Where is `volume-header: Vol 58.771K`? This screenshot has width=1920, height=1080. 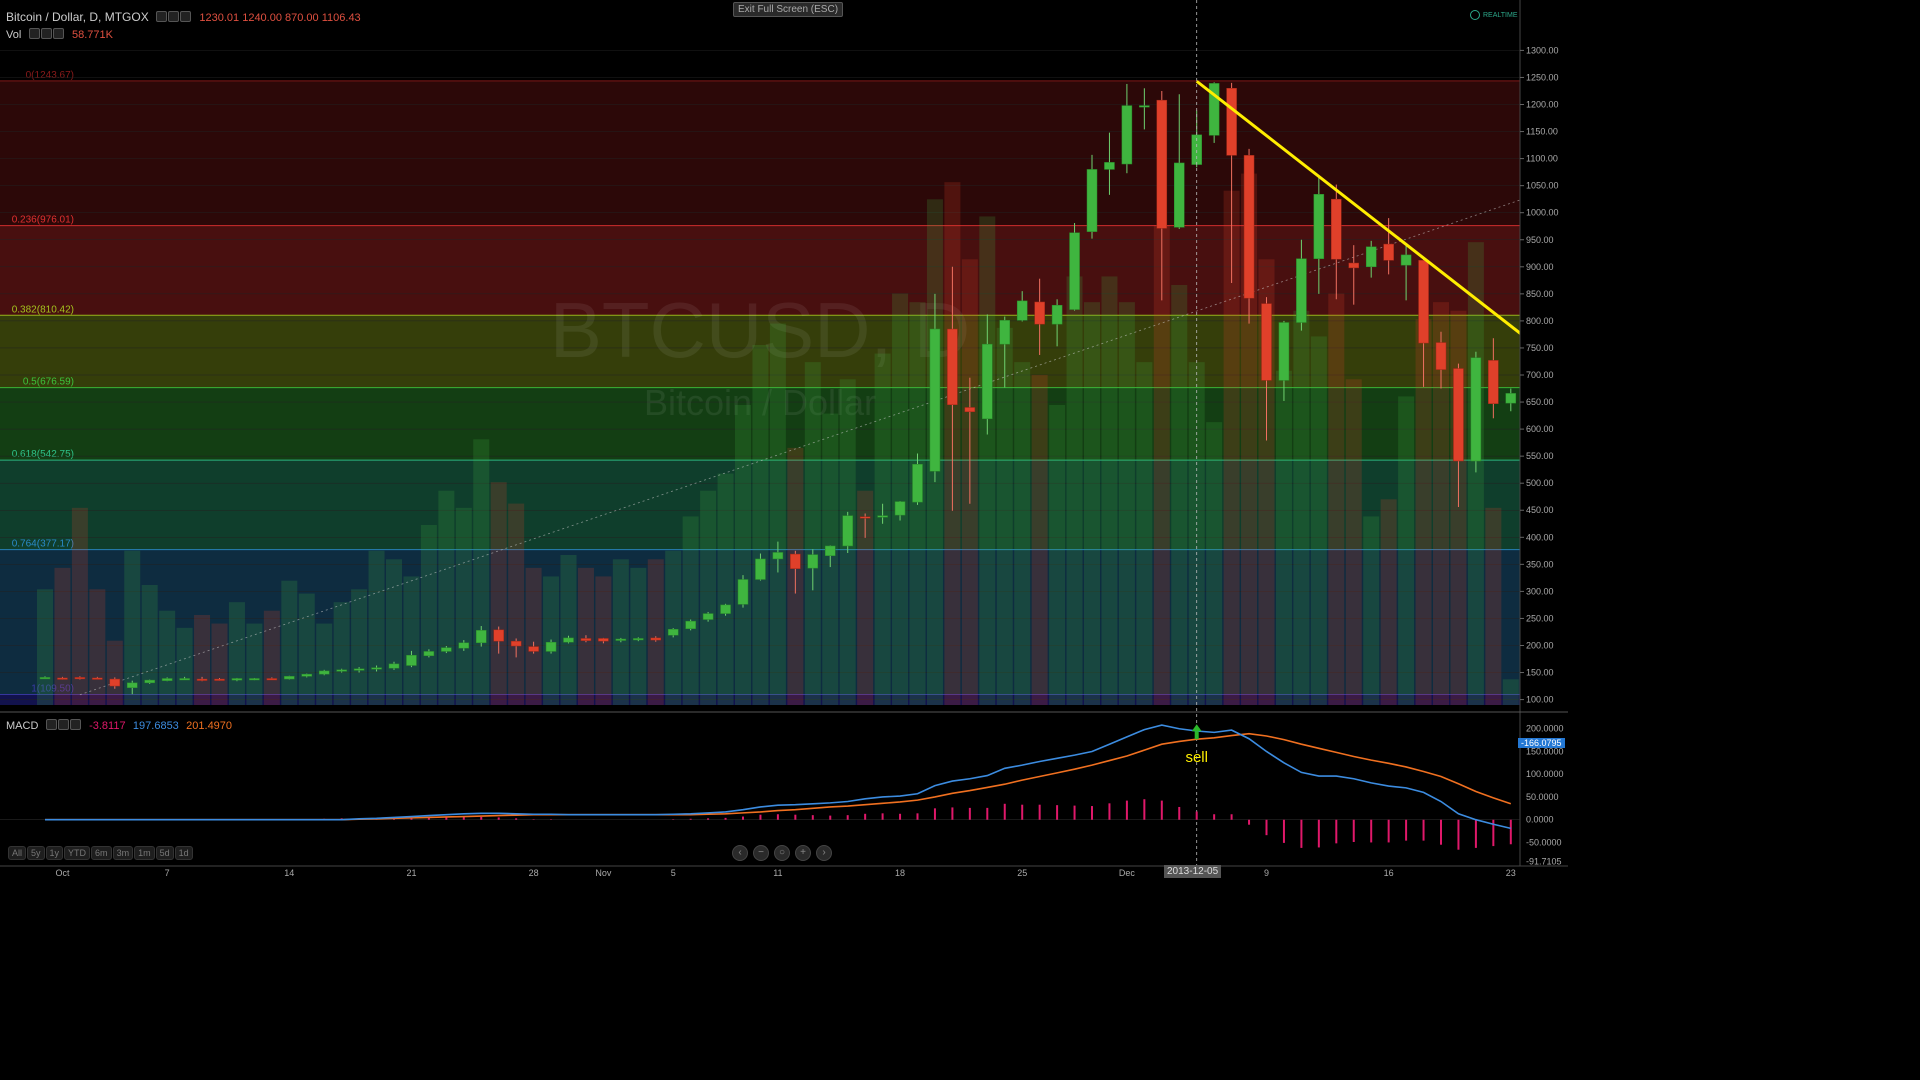 volume-header: Vol 58.771K is located at coordinates (61, 34).